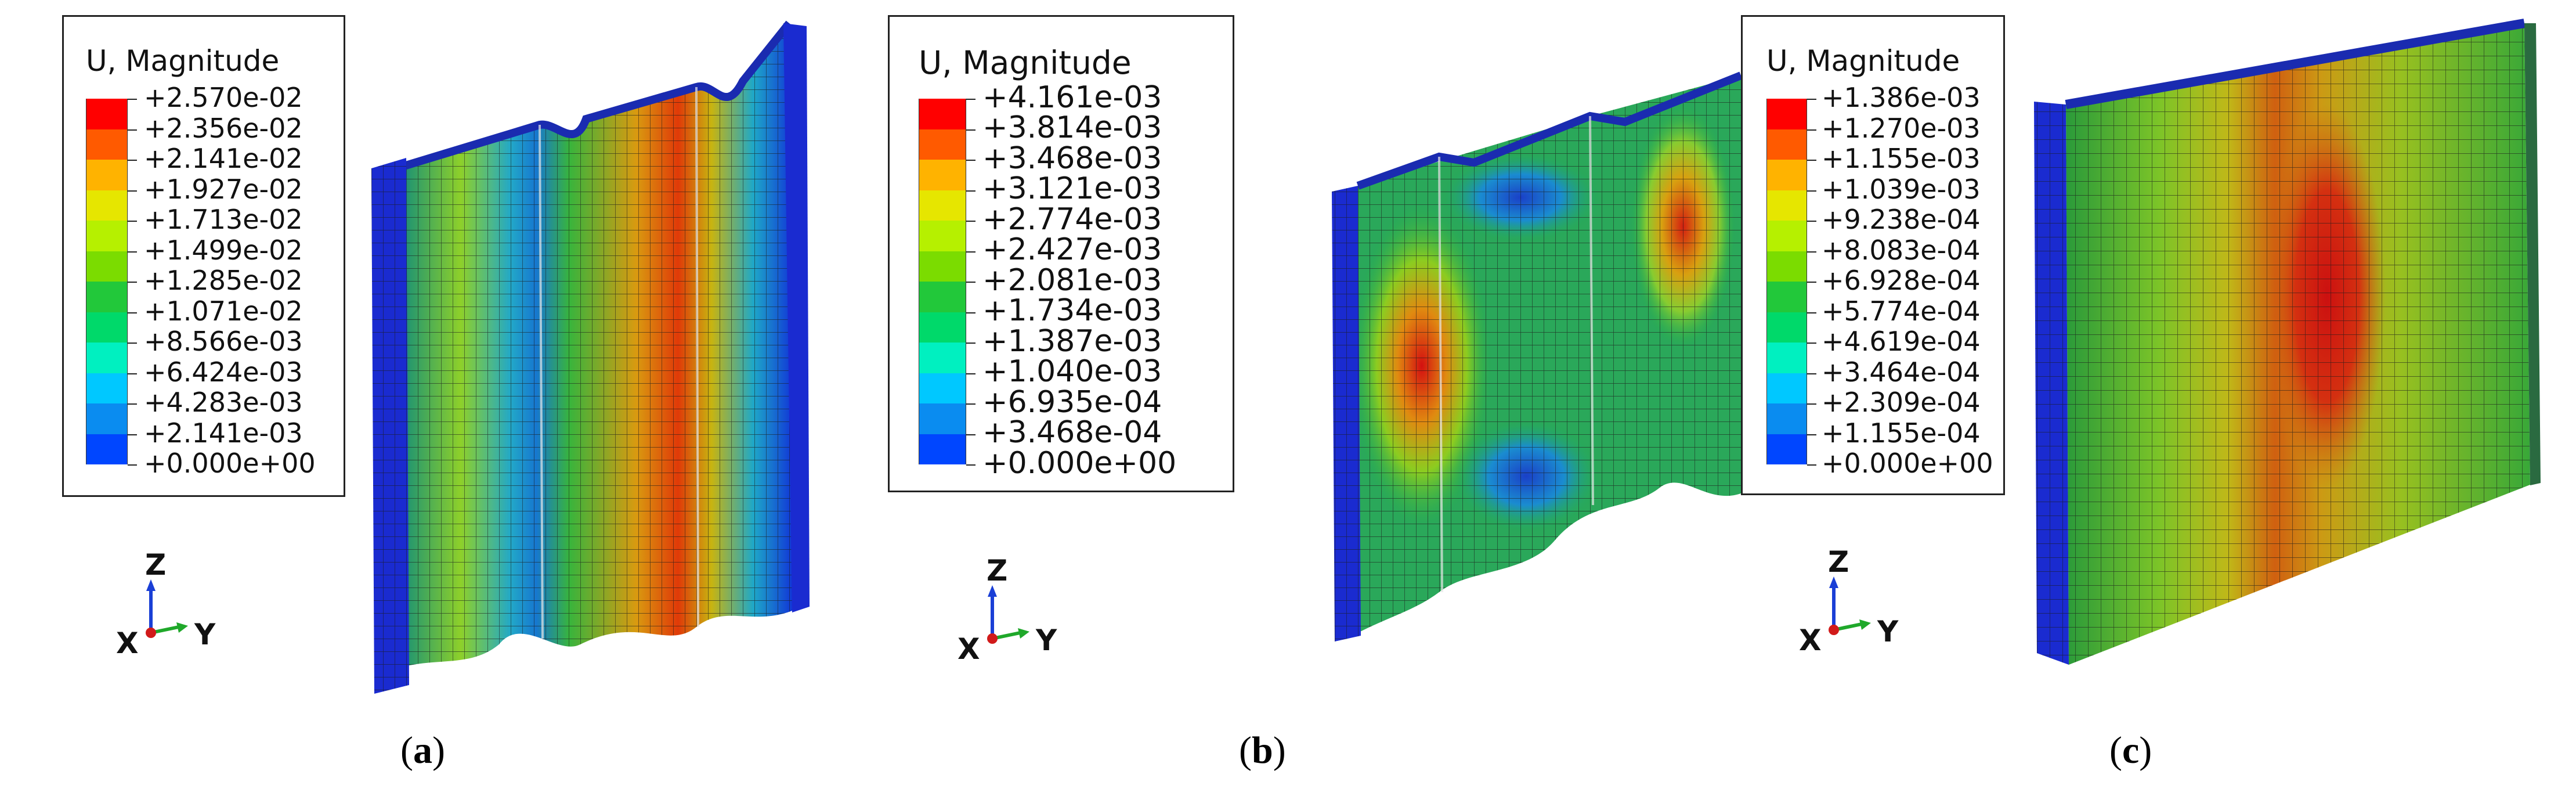 The height and width of the screenshot is (811, 2576). I want to click on triad-b: Z X Y, so click(1007, 610).